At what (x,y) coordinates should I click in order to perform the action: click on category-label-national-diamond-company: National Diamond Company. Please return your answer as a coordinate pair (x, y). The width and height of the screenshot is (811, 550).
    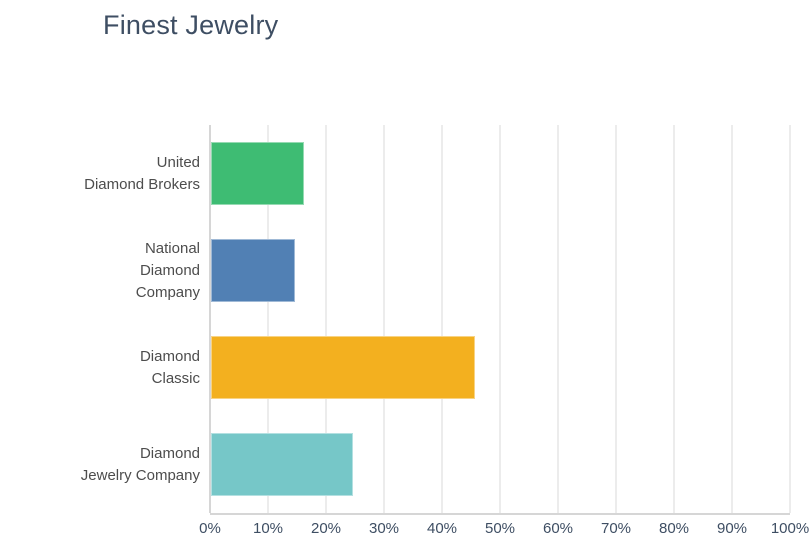
    Looking at the image, I should click on (100, 270).